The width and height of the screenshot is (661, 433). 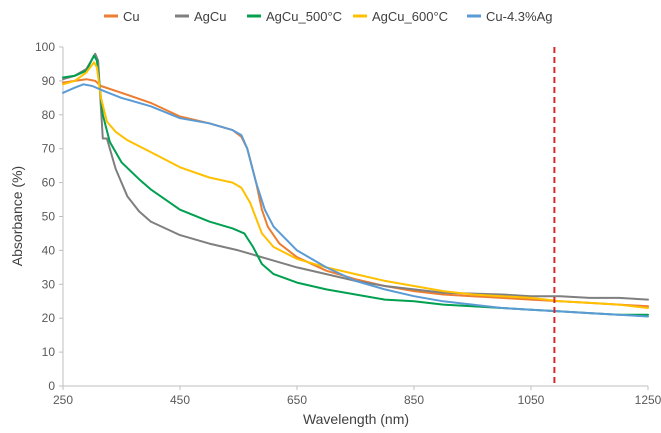 I want to click on x-tick-label: 650, so click(x=297, y=400).